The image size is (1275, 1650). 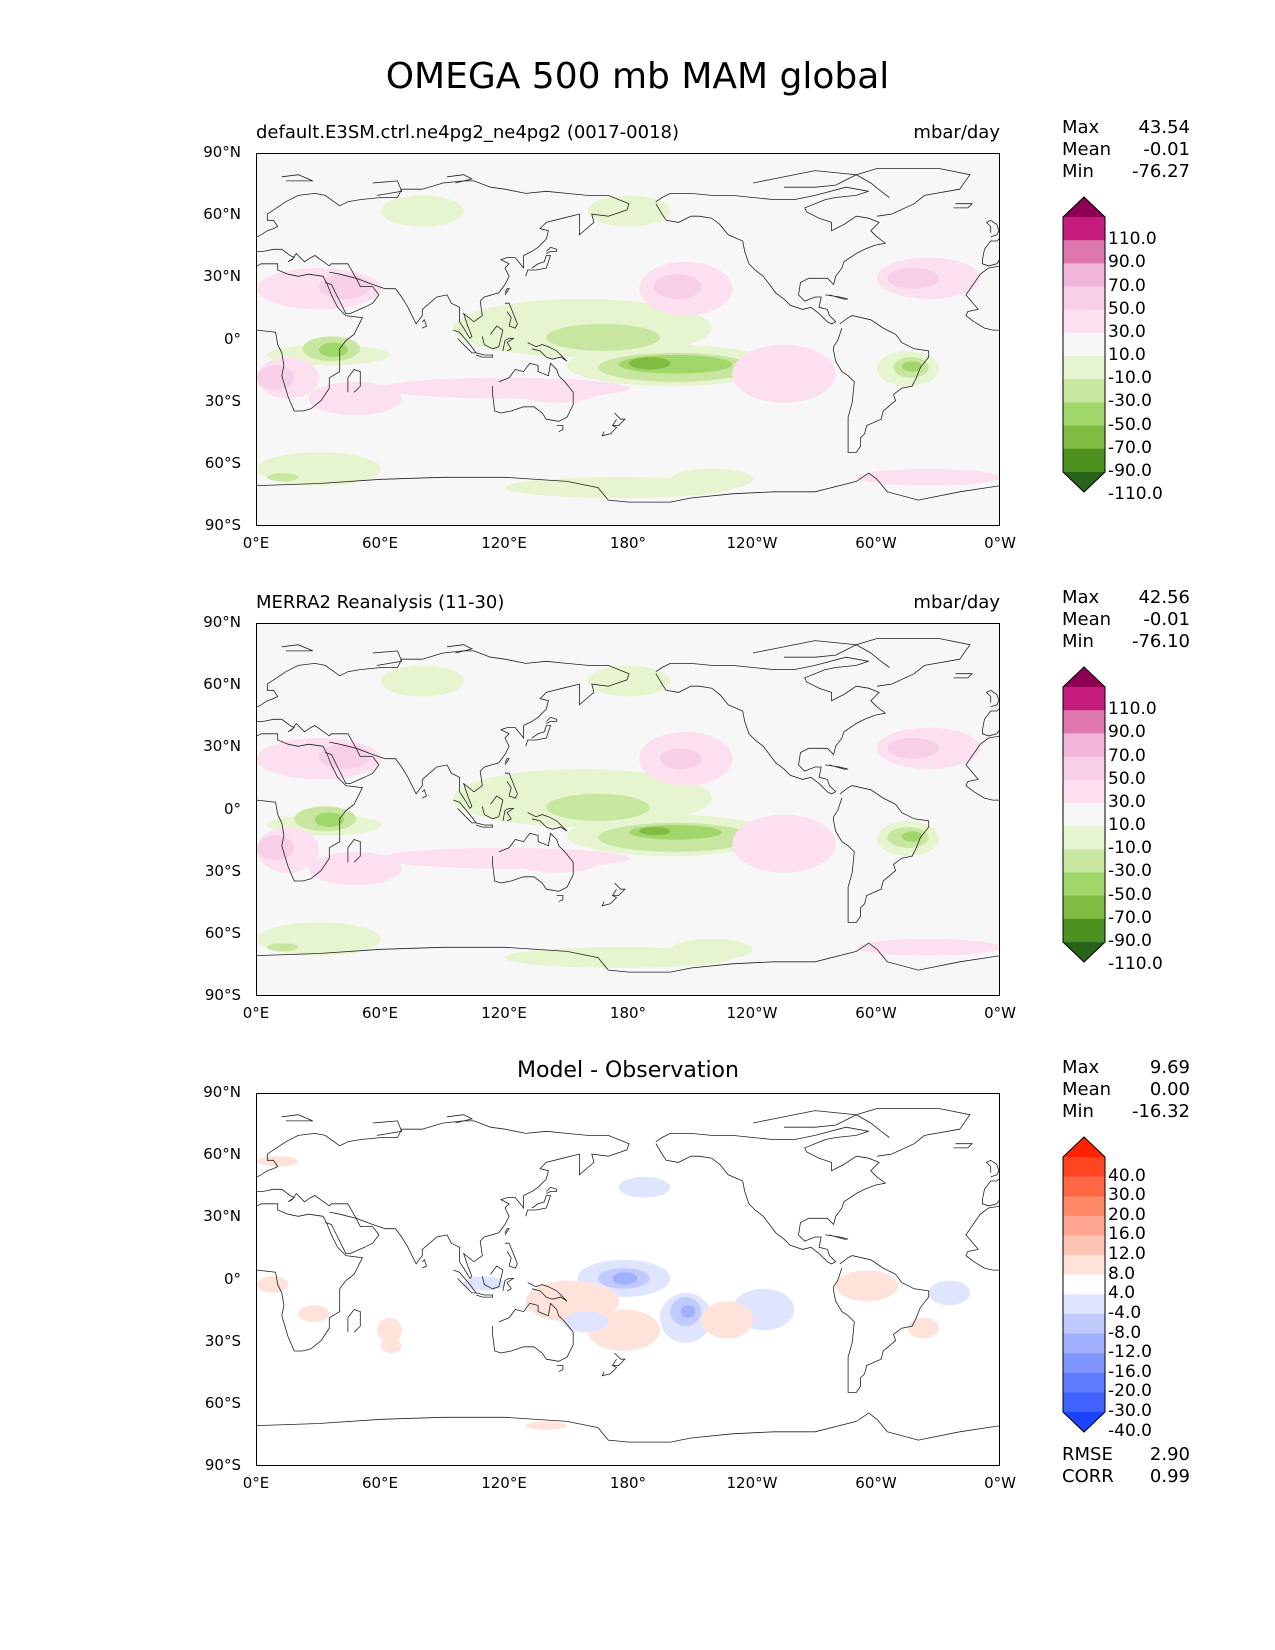 I want to click on colorbar-tick-label: -4.0, so click(x=1125, y=1312).